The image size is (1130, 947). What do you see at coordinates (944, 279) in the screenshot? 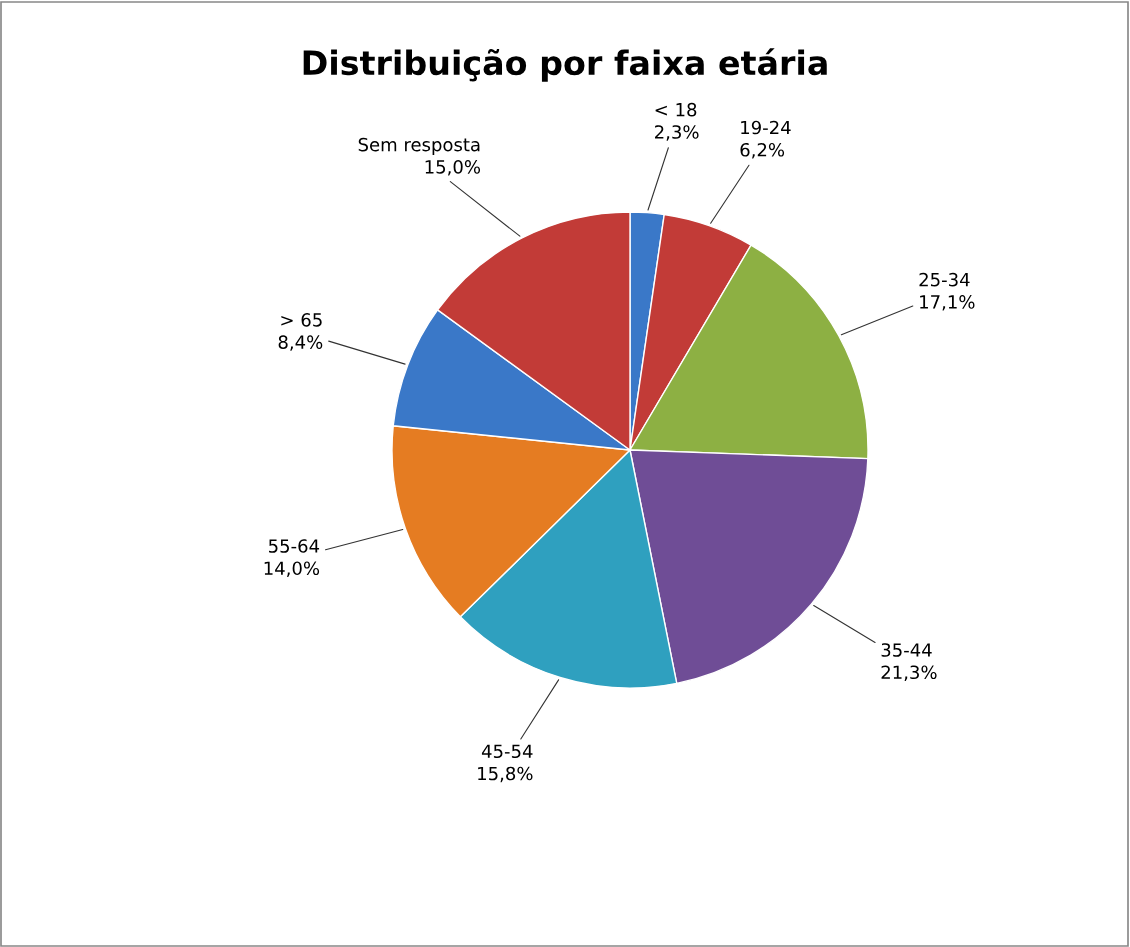
I see `slice-label: 25-34` at bounding box center [944, 279].